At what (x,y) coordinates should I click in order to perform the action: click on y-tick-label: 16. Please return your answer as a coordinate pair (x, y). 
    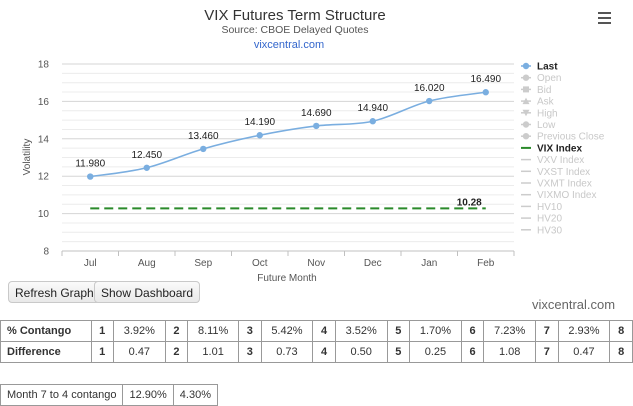
    Looking at the image, I should click on (44, 102).